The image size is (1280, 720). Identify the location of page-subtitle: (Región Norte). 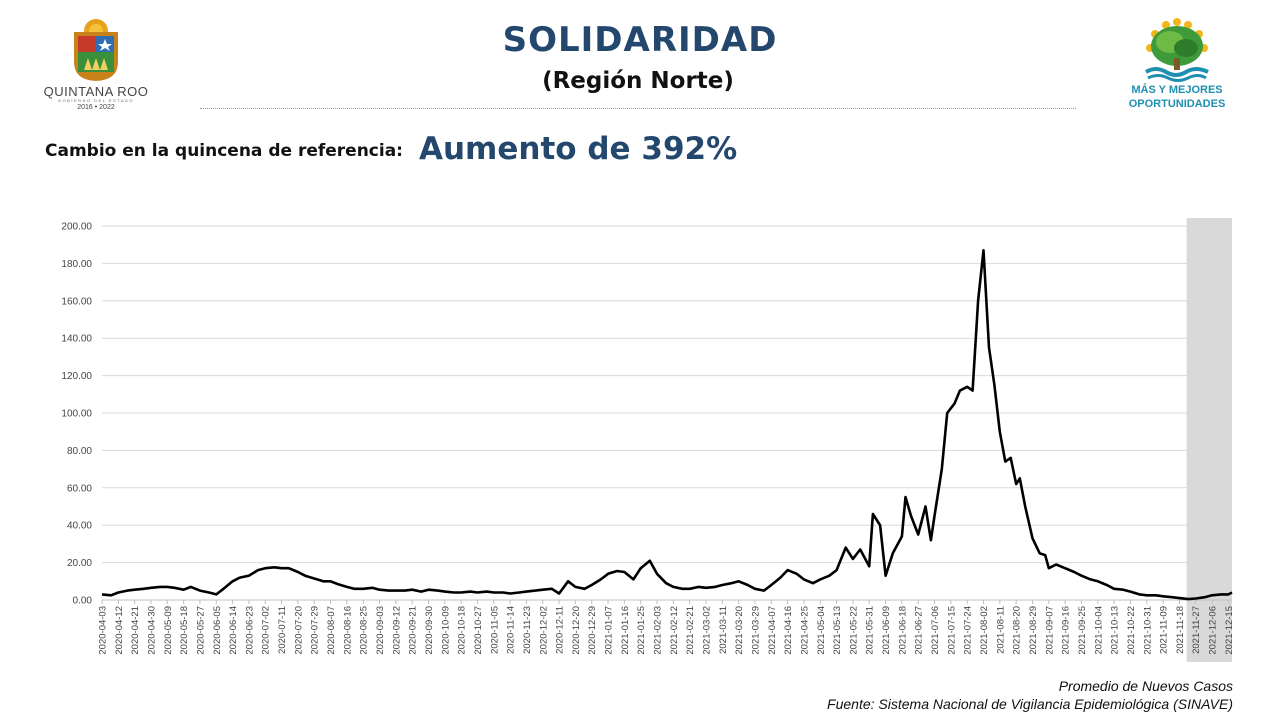
(638, 81).